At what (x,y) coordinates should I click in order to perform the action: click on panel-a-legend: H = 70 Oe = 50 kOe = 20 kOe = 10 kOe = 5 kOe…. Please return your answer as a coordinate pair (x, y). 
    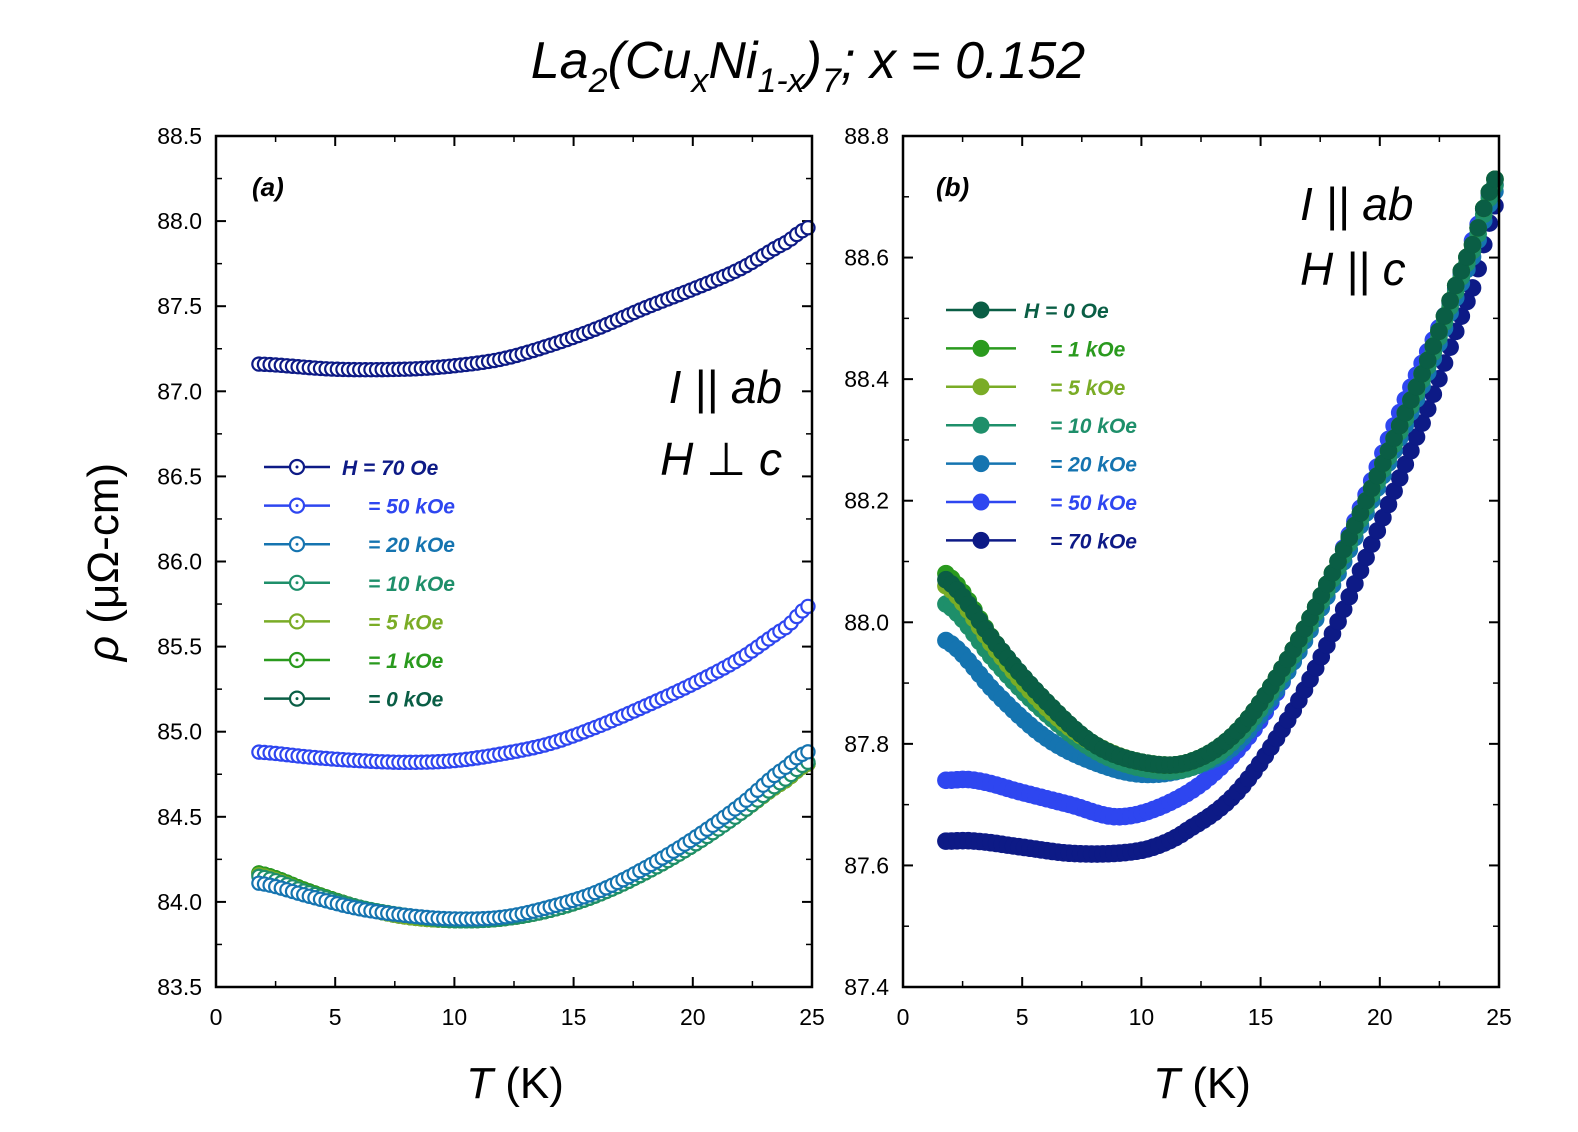
    Looking at the image, I should click on (359, 584).